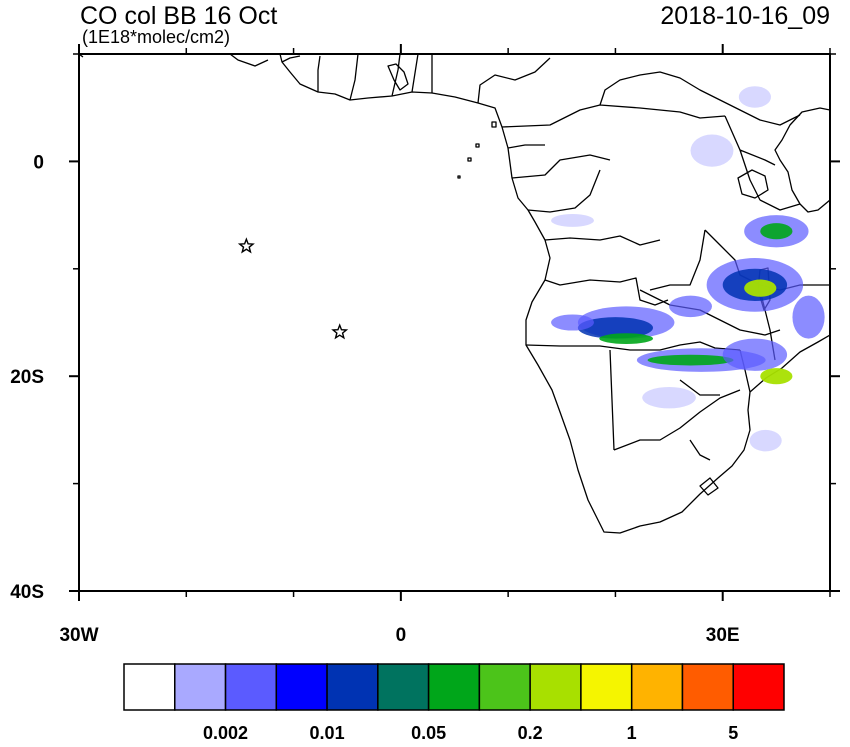 This screenshot has width=850, height=747. I want to click on stars-layer, so click(293, 288).